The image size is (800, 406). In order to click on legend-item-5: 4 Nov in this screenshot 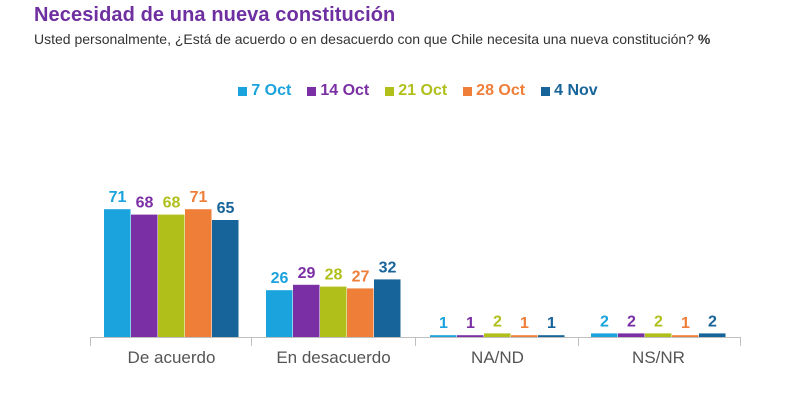, I will do `click(569, 91)`.